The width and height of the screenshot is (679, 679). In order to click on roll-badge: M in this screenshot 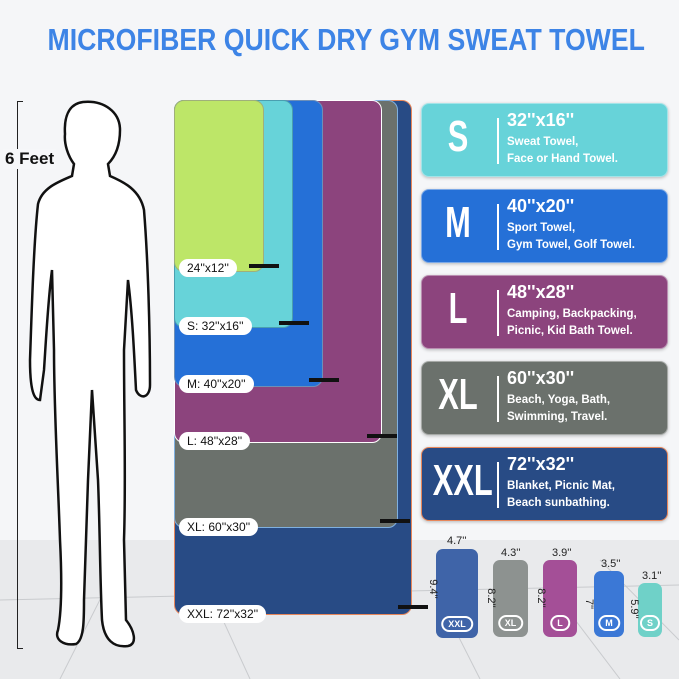, I will do `click(609, 623)`.